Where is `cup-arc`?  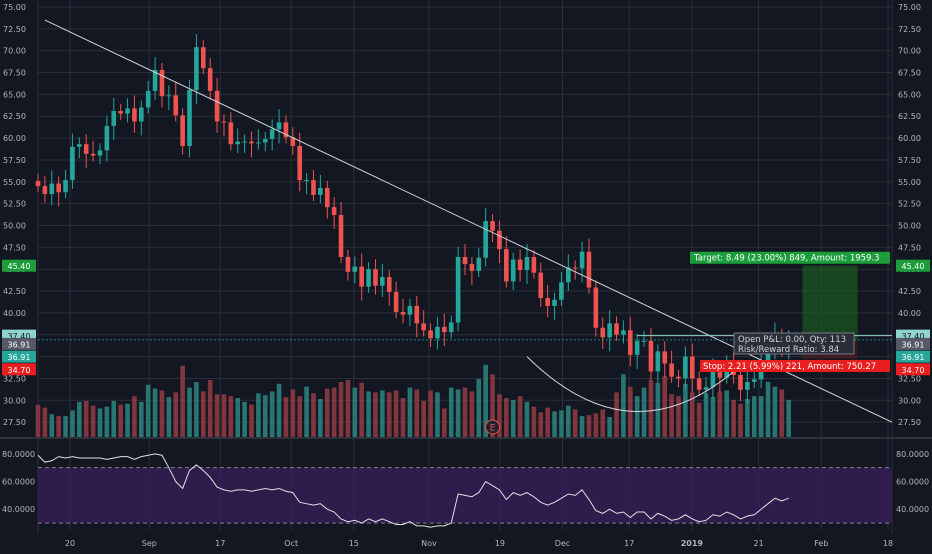
cup-arc is located at coordinates (630, 384).